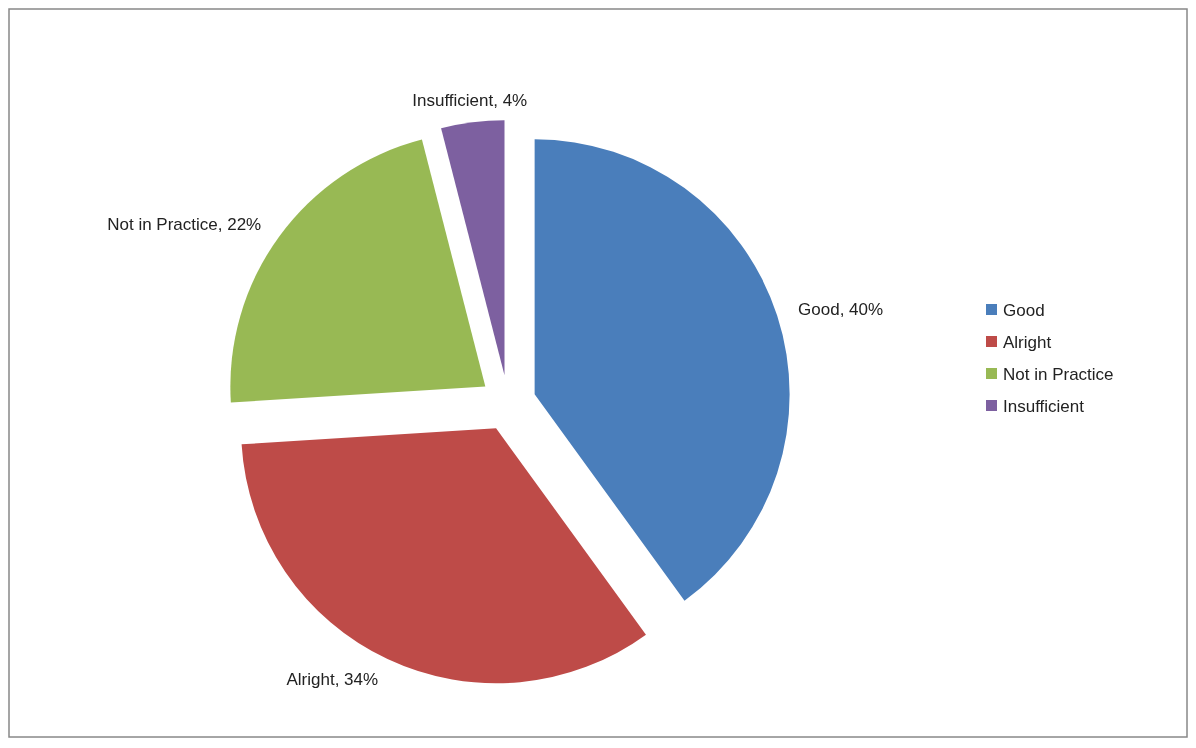 This screenshot has width=1196, height=748. I want to click on data-label: Good, 40%, so click(841, 309).